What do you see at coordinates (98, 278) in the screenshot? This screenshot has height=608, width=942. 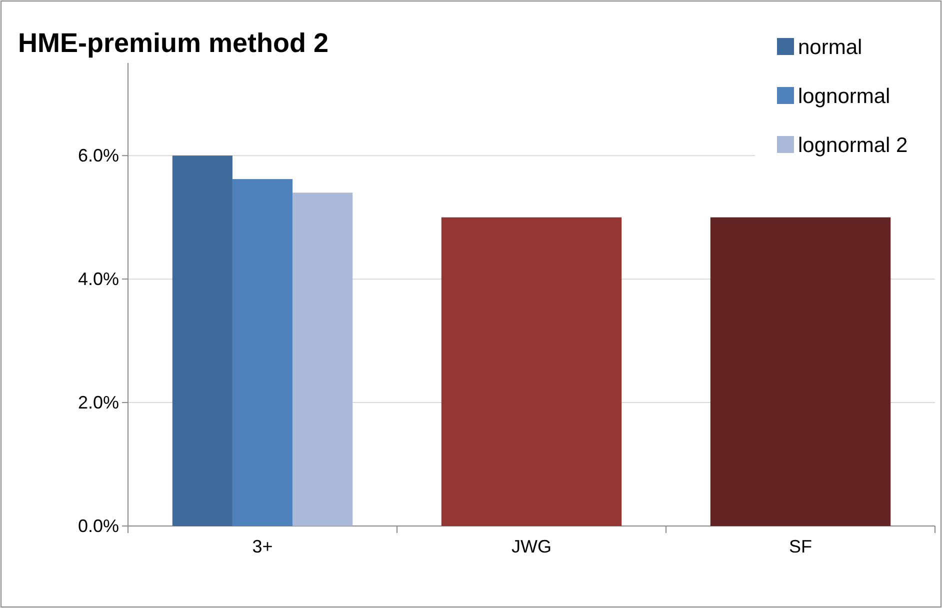 I see `y-tick-label: 4.0%` at bounding box center [98, 278].